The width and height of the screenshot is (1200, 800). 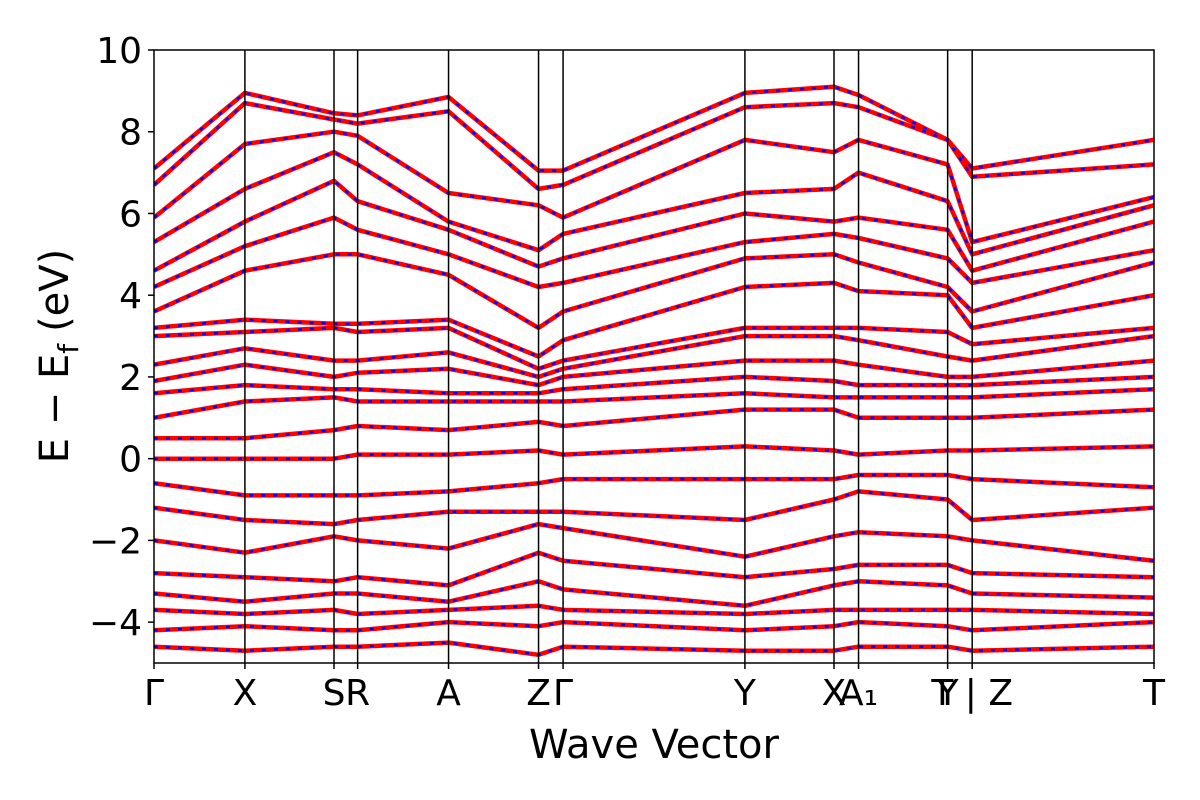 What do you see at coordinates (563, 693) in the screenshot?
I see `x-tick-label-6: Γ` at bounding box center [563, 693].